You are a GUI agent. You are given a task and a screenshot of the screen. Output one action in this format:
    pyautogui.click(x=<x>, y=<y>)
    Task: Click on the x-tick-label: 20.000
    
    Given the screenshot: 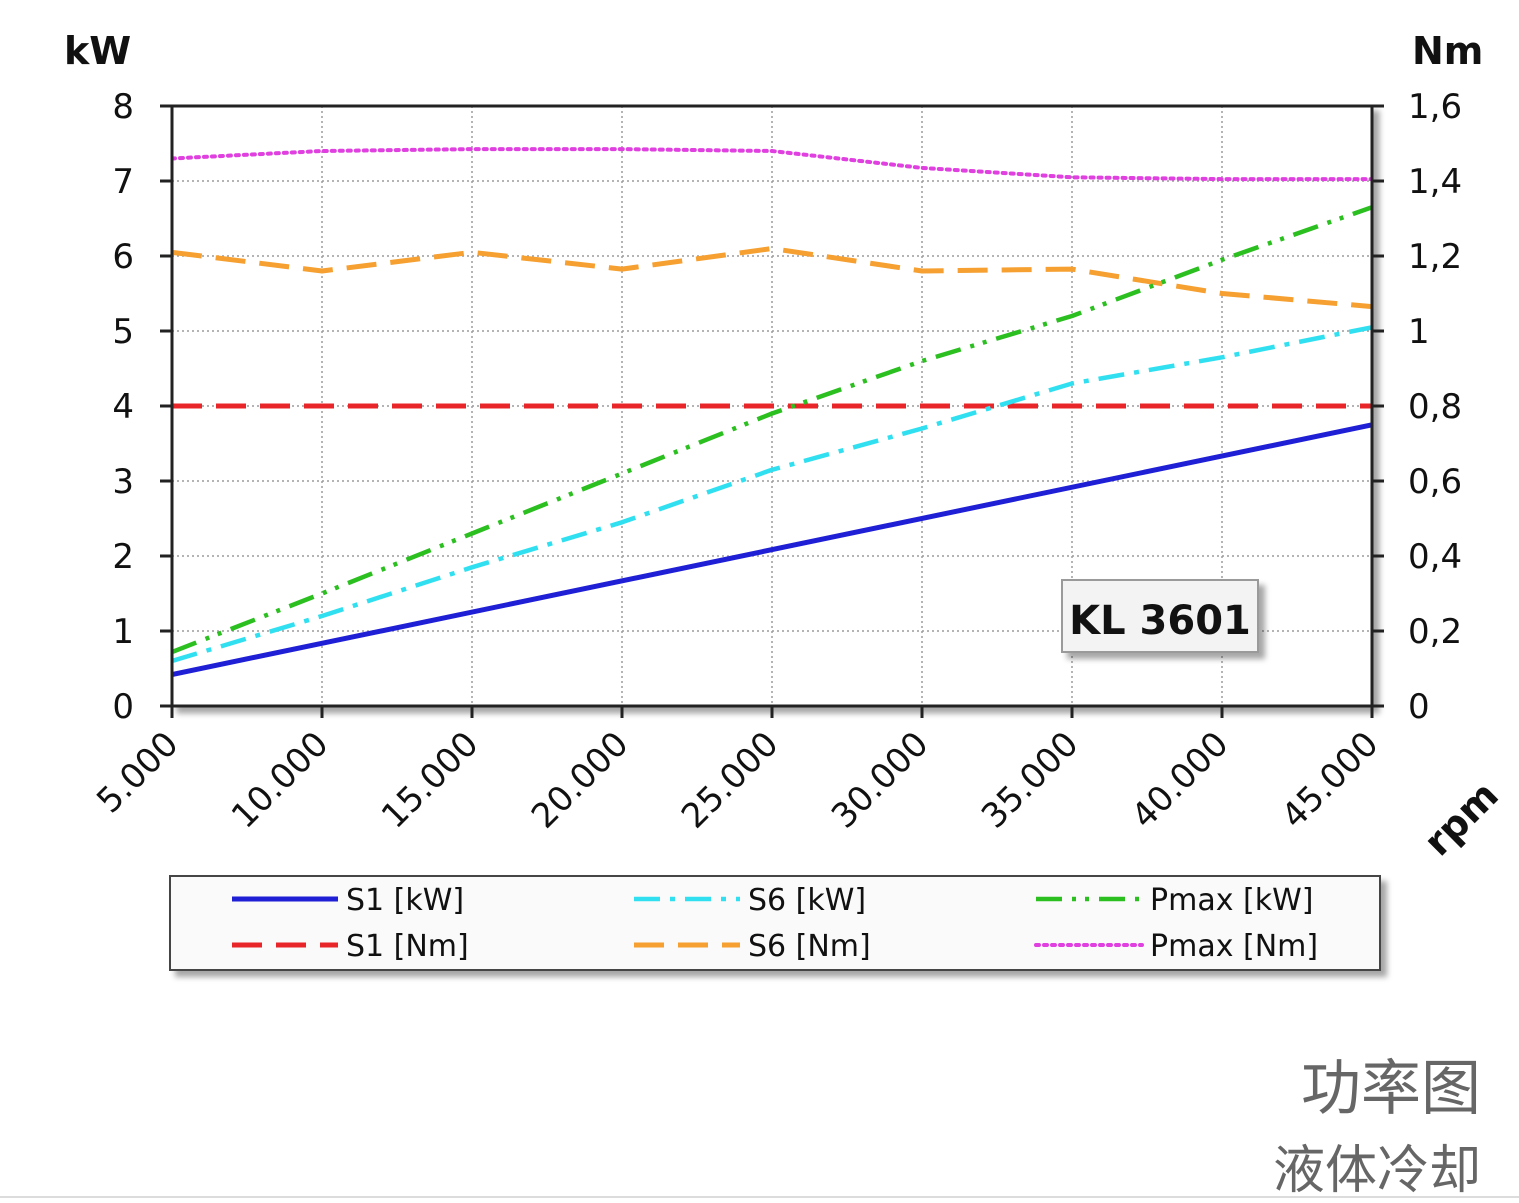 What is the action you would take?
    pyautogui.click(x=580, y=780)
    